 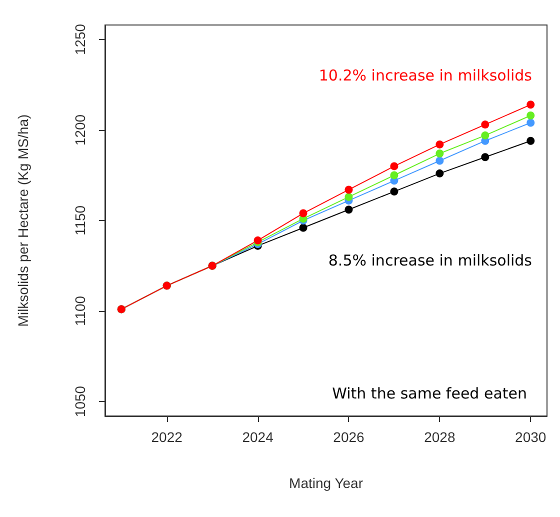 I want to click on annotation: 10.2% increase in milksolids, so click(x=425, y=75).